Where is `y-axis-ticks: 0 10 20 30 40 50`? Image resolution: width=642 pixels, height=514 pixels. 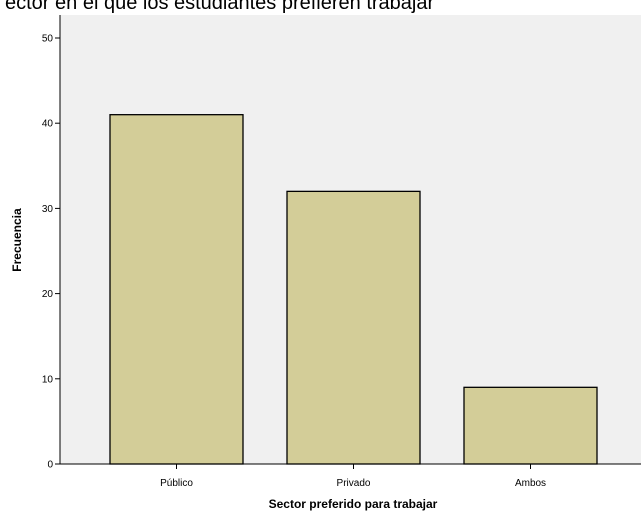 y-axis-ticks: 0 10 20 30 40 50 is located at coordinates (51, 252).